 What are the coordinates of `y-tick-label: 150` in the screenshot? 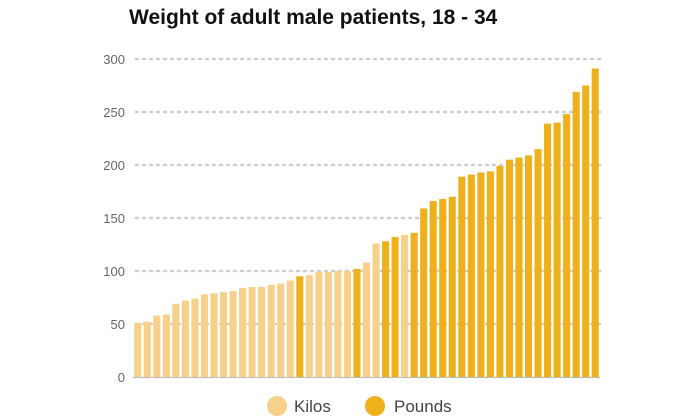 It's located at (114, 218).